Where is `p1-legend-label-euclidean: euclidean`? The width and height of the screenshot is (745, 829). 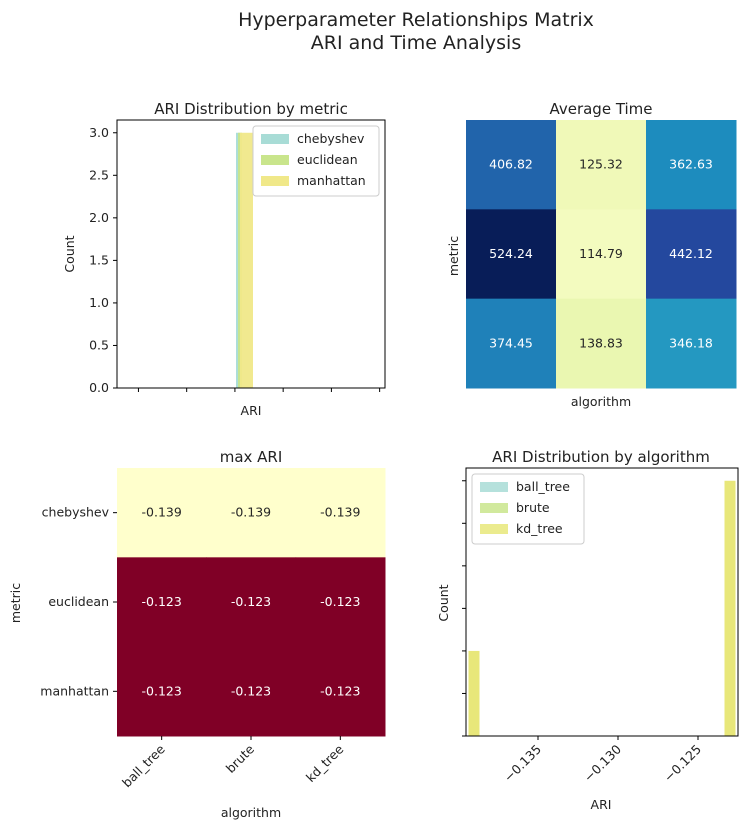
p1-legend-label-euclidean: euclidean is located at coordinates (327, 159).